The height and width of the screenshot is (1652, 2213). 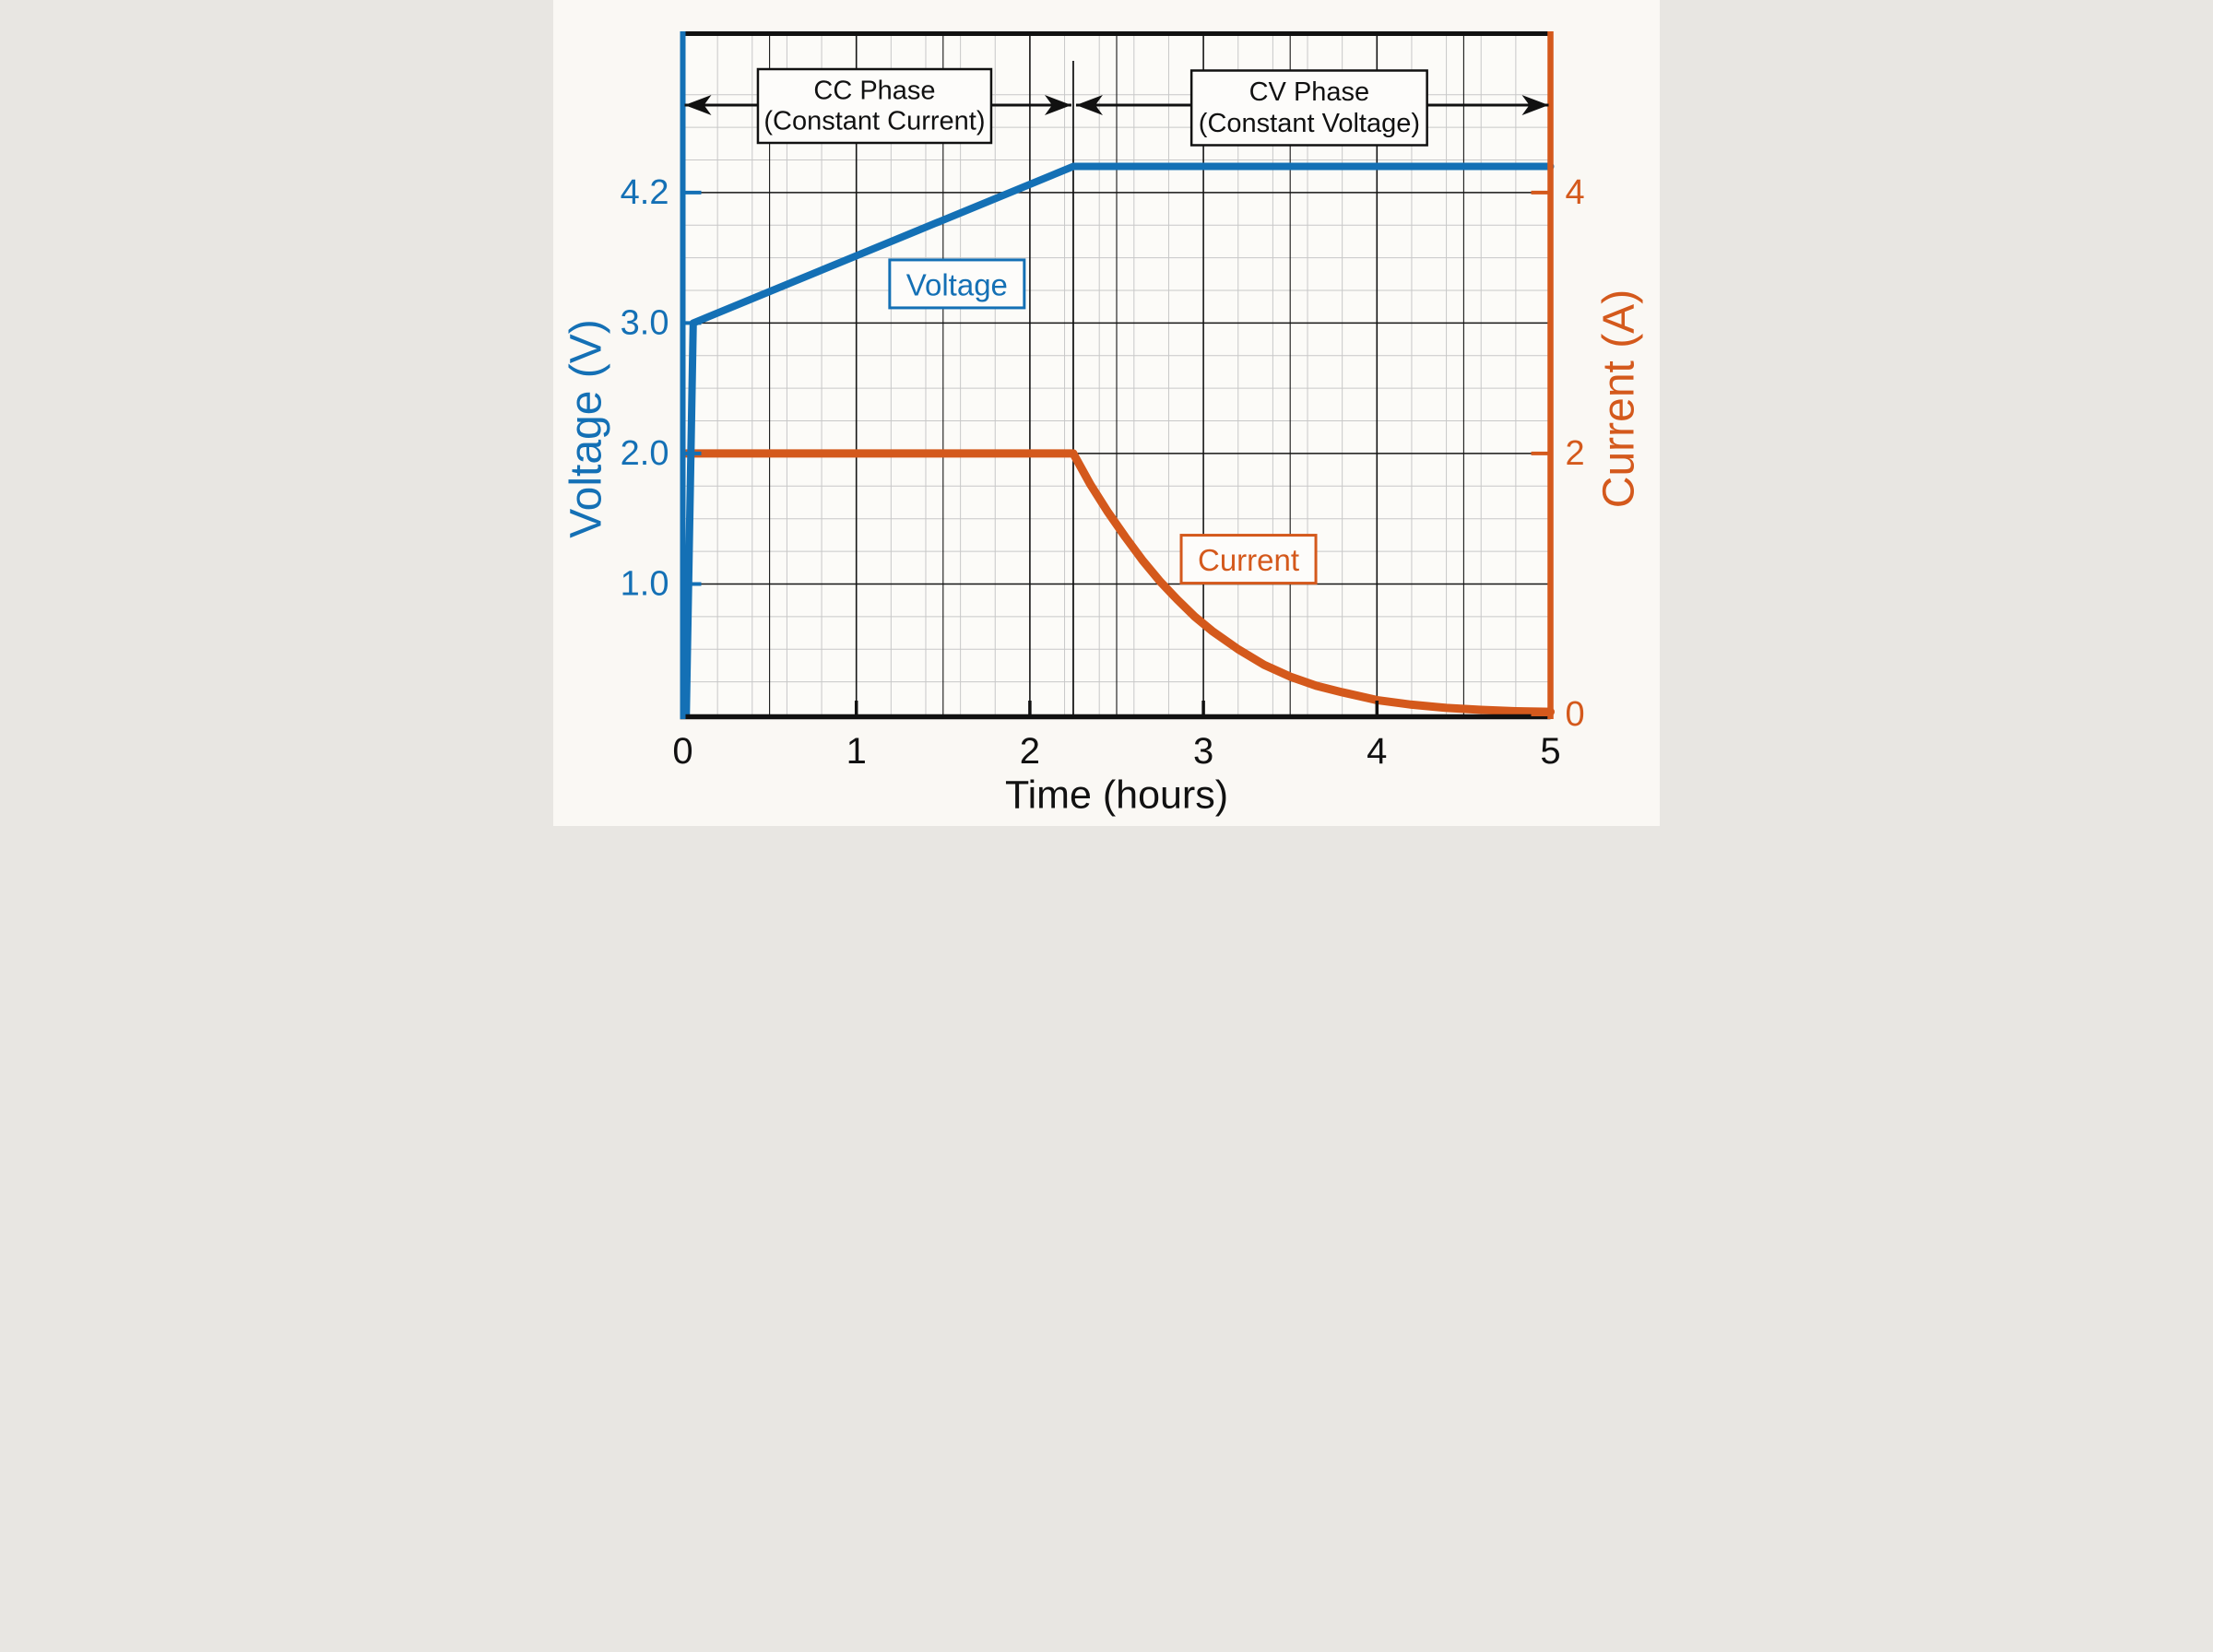 What do you see at coordinates (1575, 192) in the screenshot?
I see `right-tick-label: 4` at bounding box center [1575, 192].